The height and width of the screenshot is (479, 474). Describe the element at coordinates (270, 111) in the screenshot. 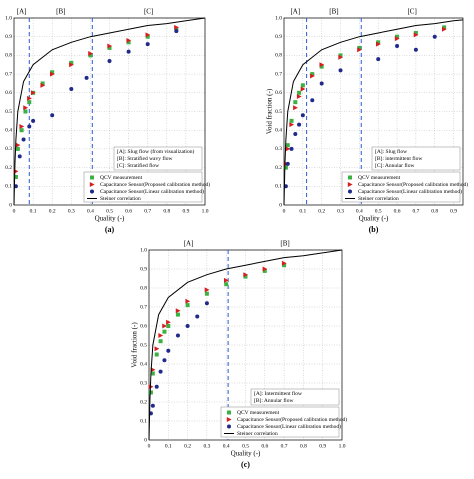

I see `y-axis-label: Void fraction (-)` at that location.